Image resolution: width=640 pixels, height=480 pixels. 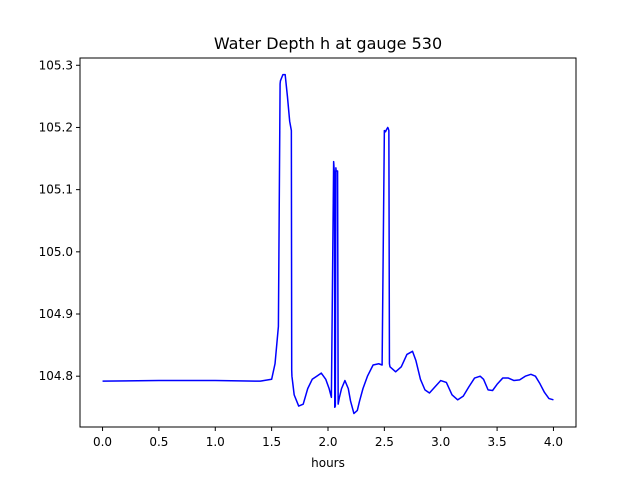 What do you see at coordinates (56, 65) in the screenshot?
I see `y-tick-label: 105.3` at bounding box center [56, 65].